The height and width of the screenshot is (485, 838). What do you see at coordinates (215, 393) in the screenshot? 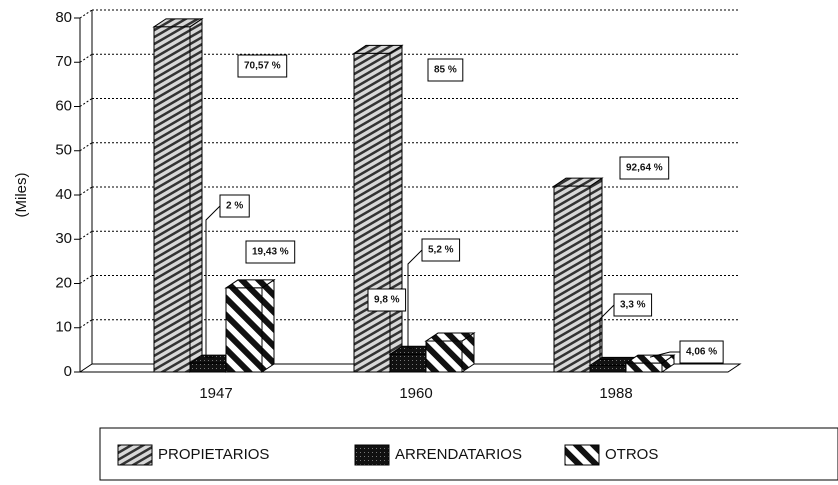
I see `x-tick-label: 1947` at bounding box center [215, 393].